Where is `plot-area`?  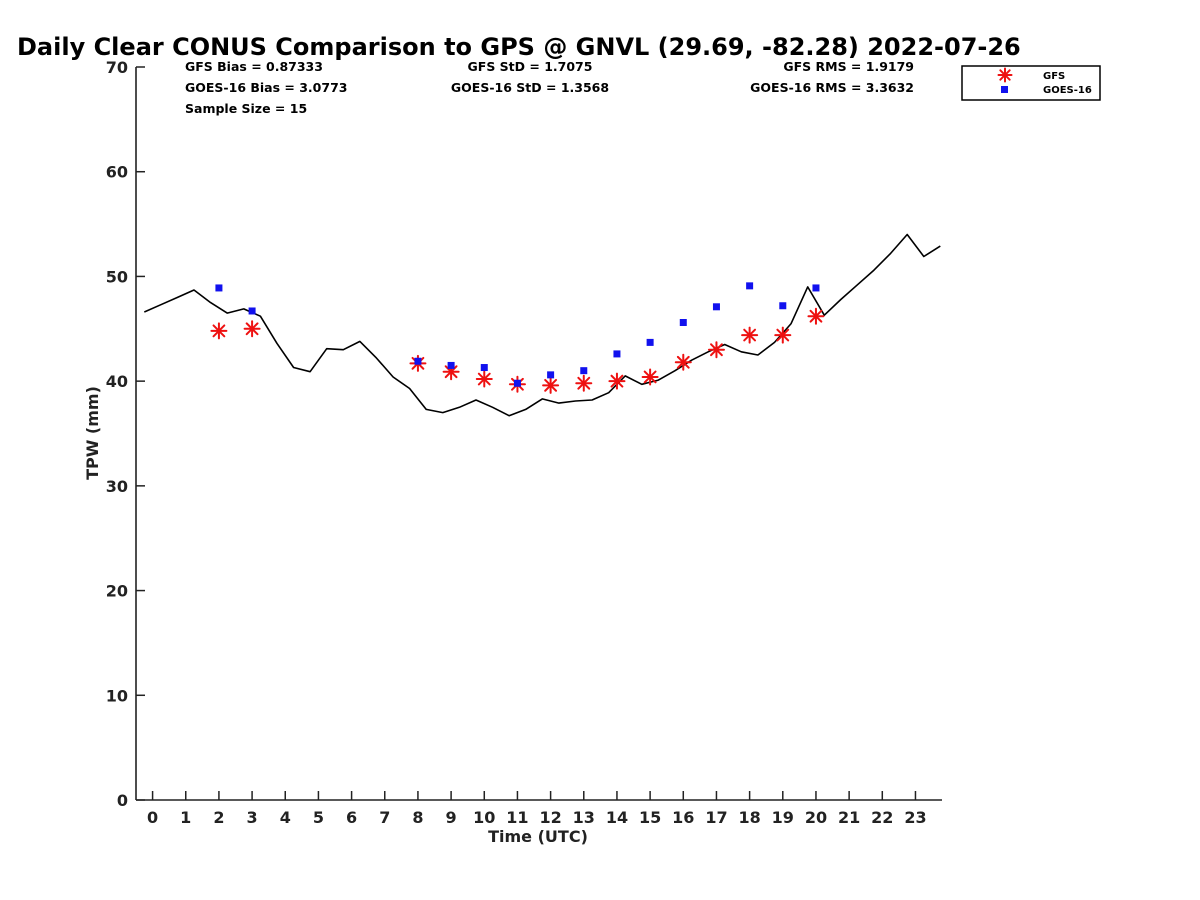 plot-area is located at coordinates (542, 325).